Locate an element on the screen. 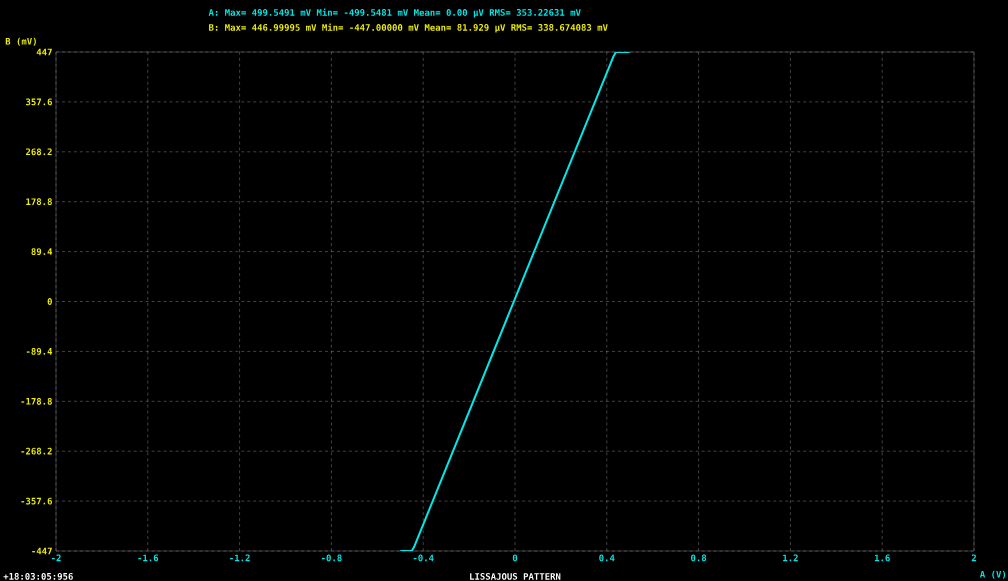 The width and height of the screenshot is (1008, 581). x-tick-label: 2 is located at coordinates (973, 558).